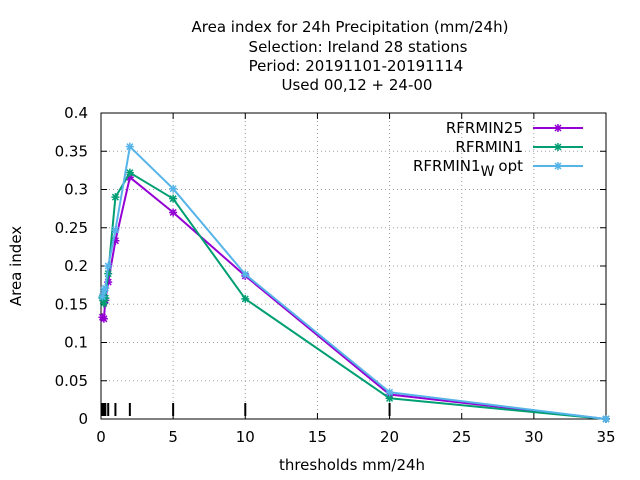  I want to click on x-tick-label: 10, so click(245, 437).